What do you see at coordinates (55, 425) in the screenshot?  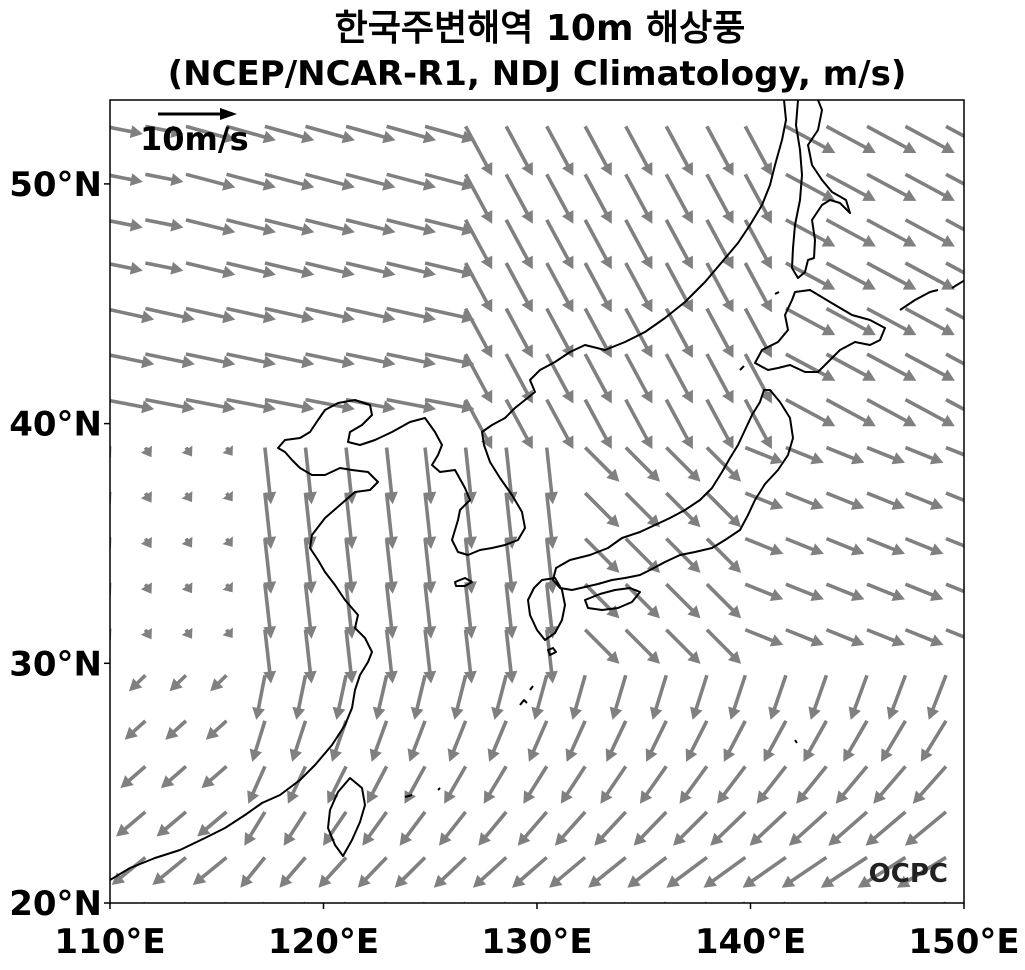 I see `y-tick-label: 40°N` at bounding box center [55, 425].